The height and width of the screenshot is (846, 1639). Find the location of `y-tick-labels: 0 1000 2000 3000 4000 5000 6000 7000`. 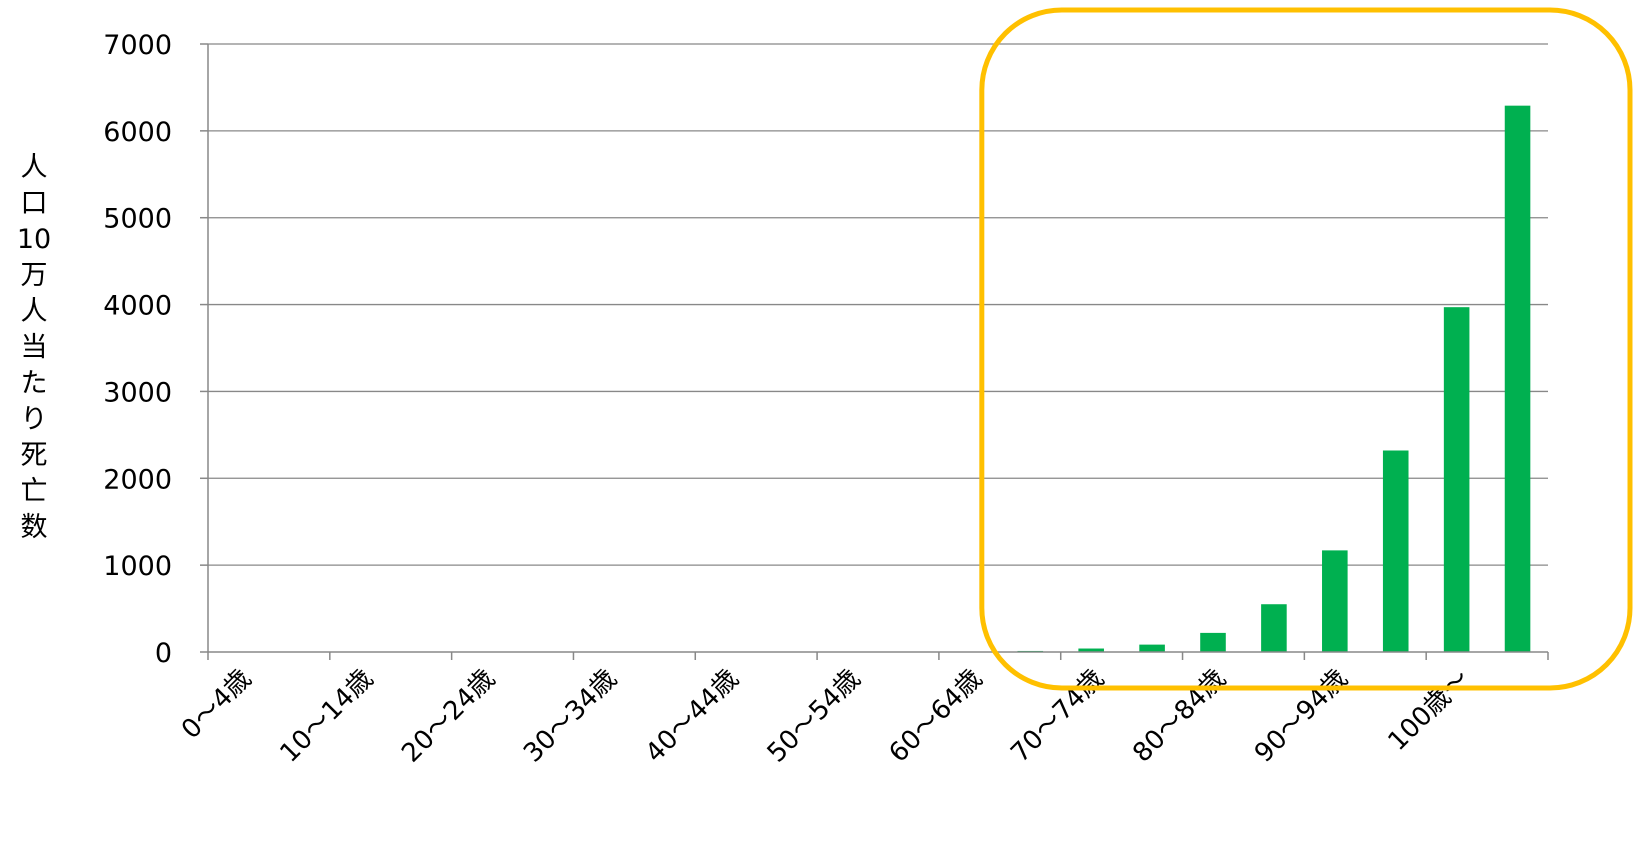

y-tick-labels: 0 1000 2000 3000 4000 5000 6000 7000 is located at coordinates (137, 349).